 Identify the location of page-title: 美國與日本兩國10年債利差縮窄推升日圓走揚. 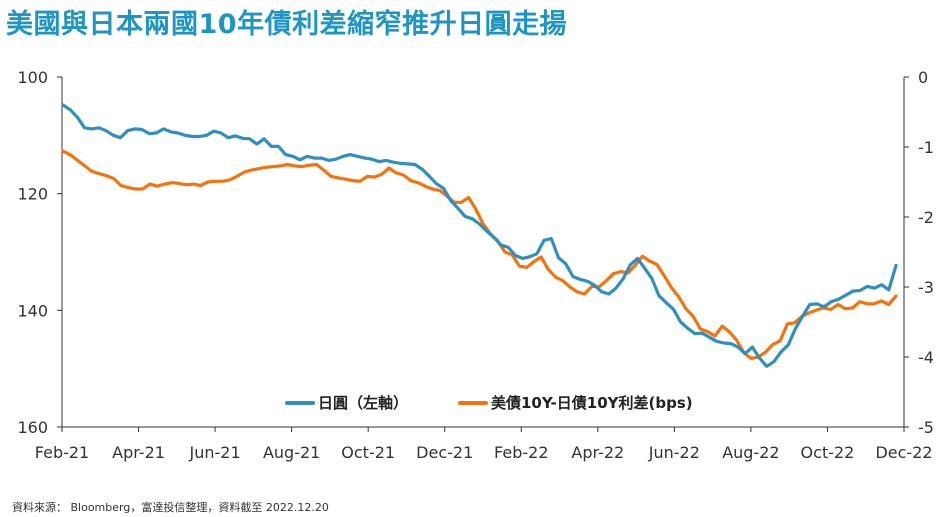
(287, 24).